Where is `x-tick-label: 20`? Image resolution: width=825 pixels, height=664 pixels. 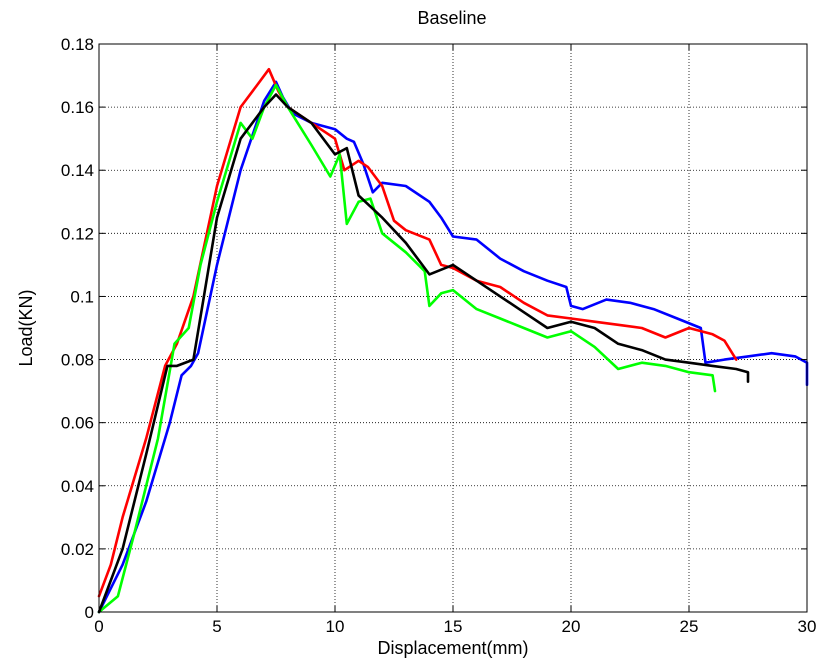
x-tick-label: 20 is located at coordinates (571, 626).